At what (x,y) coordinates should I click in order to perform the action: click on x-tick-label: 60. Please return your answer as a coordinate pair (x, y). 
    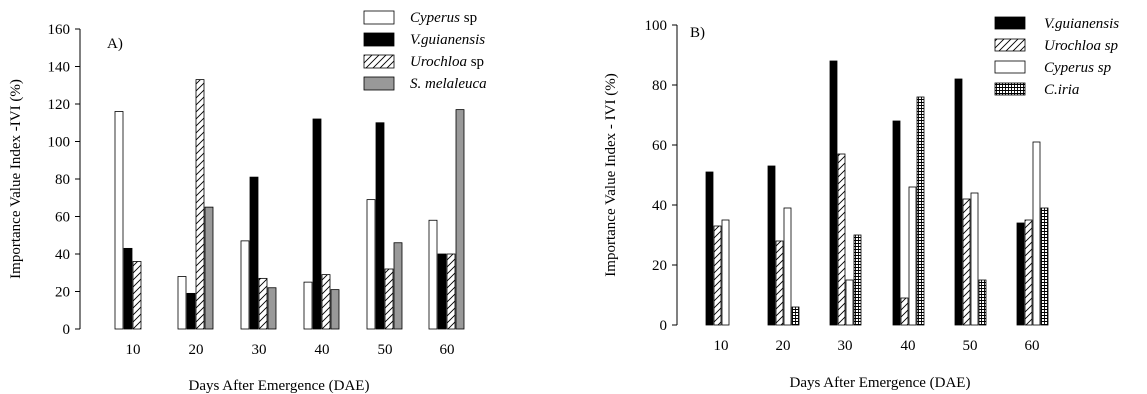
    Looking at the image, I should click on (447, 350).